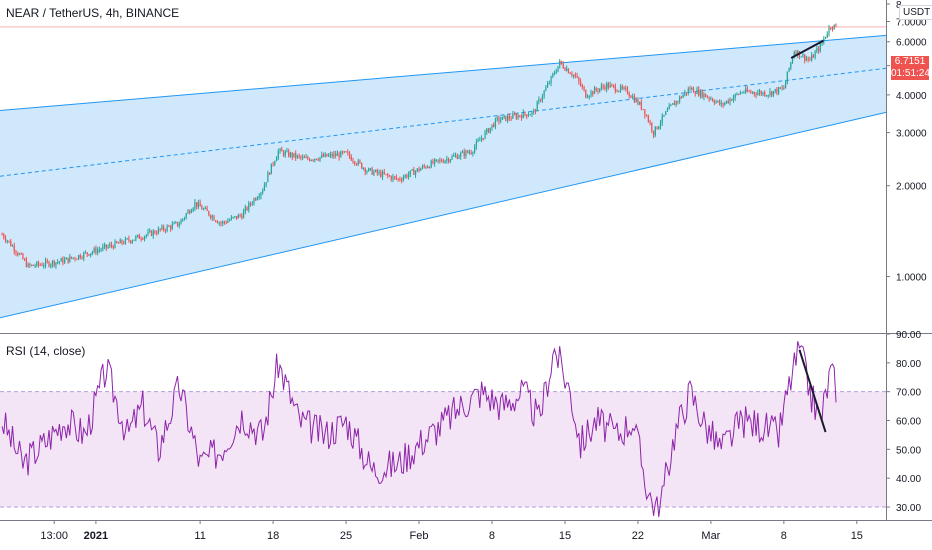  I want to click on time-tick-label: Feb, so click(419, 536).